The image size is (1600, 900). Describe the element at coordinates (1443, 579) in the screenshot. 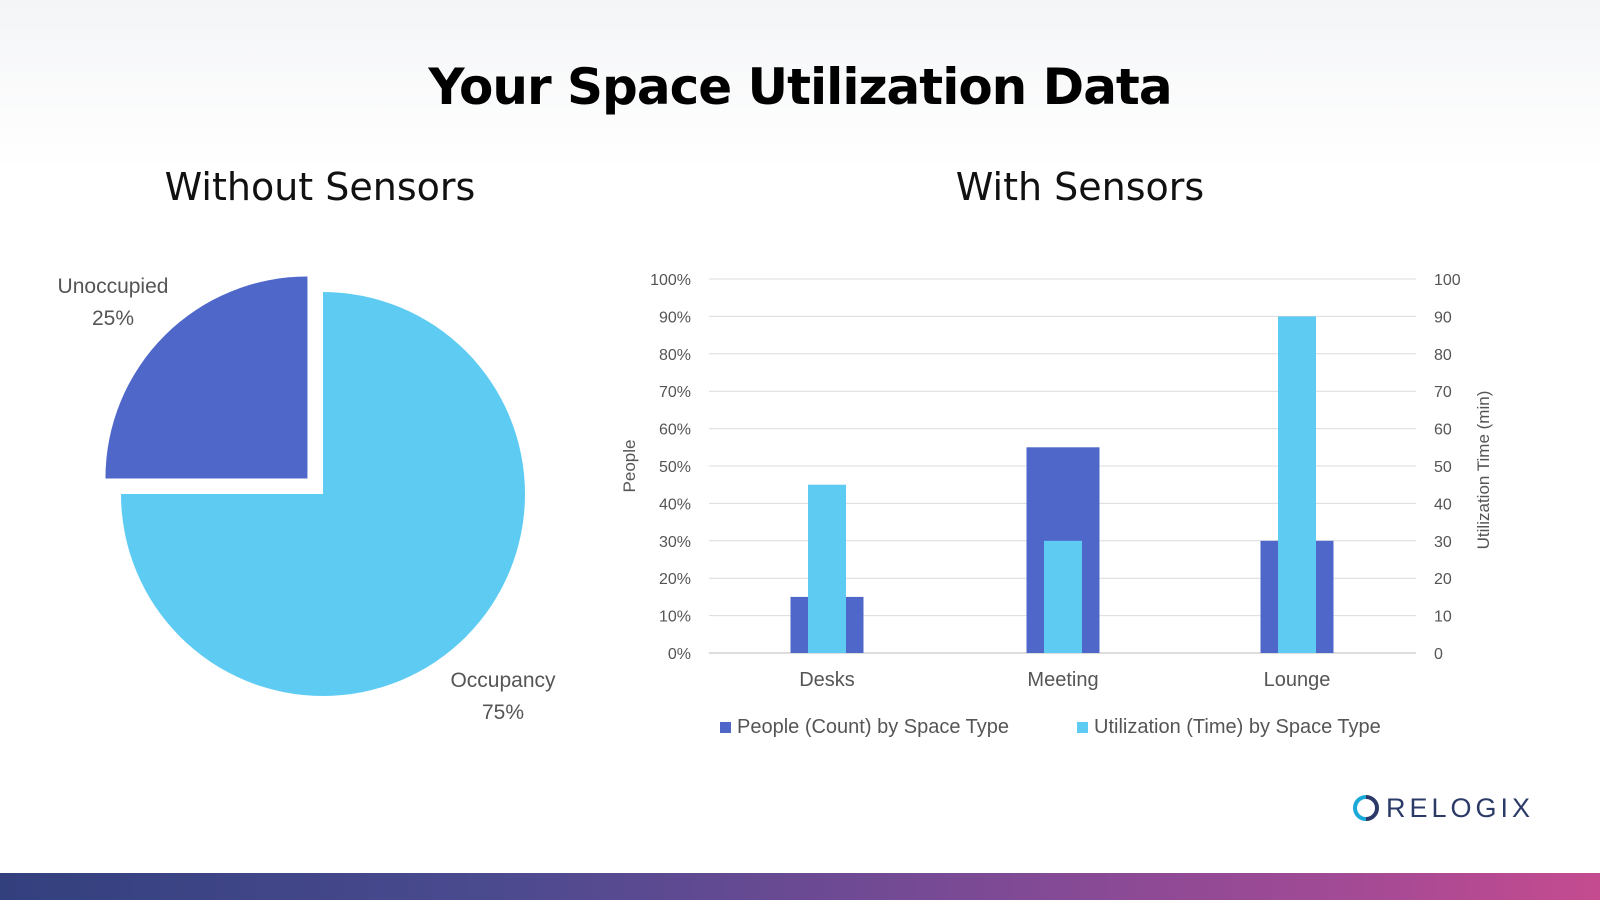

I see `y-right-tick-label: 20` at that location.